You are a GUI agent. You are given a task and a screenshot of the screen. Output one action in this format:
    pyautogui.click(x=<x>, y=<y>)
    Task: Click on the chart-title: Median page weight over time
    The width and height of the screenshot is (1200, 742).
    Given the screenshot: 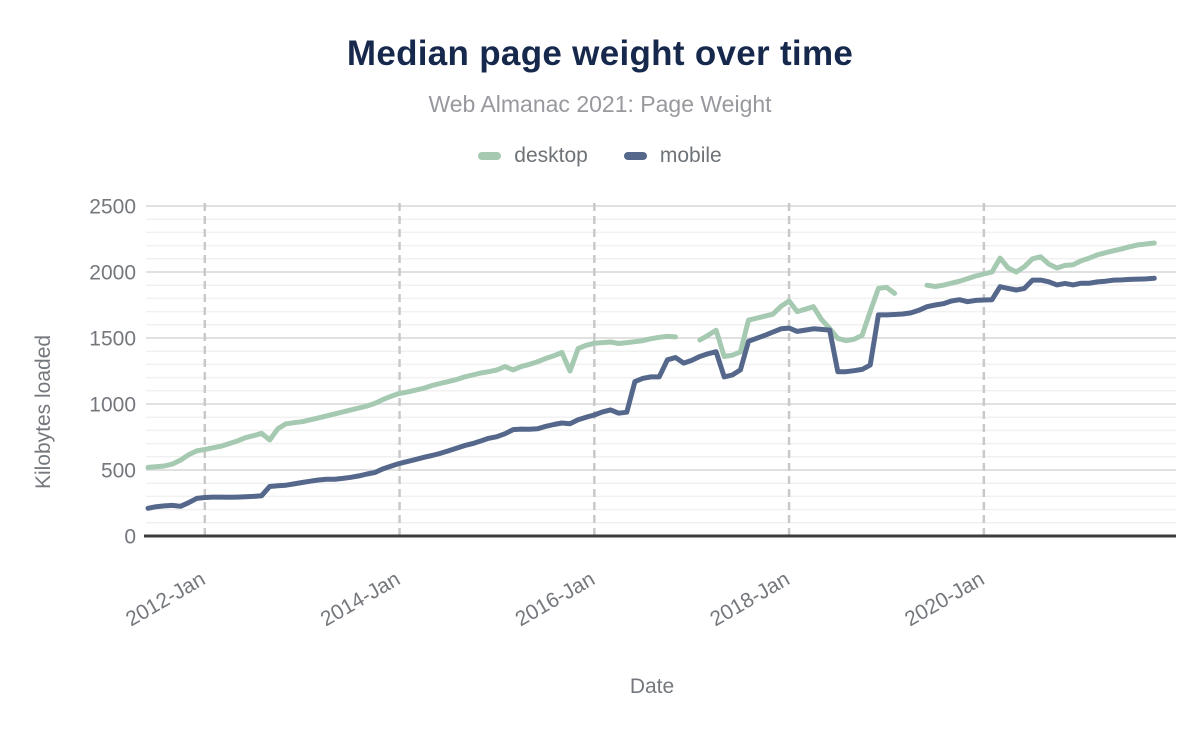 What is the action you would take?
    pyautogui.click(x=600, y=53)
    